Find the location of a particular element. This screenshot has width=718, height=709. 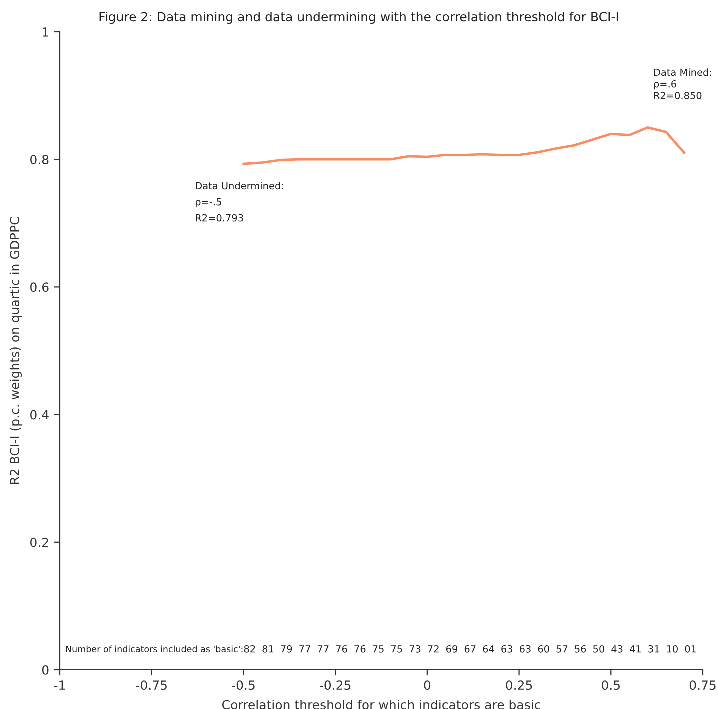

annotation: 72 is located at coordinates (433, 649).